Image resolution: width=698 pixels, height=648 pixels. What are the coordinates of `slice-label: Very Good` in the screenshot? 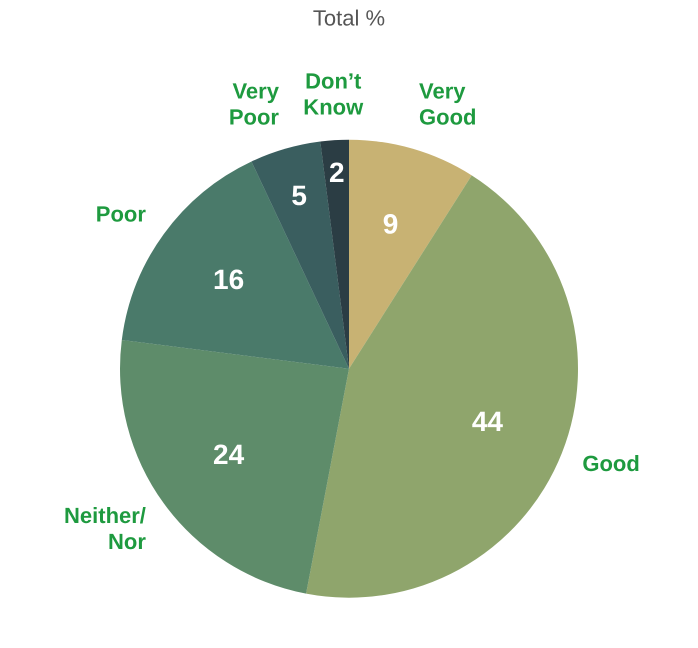 It's located at (447, 104).